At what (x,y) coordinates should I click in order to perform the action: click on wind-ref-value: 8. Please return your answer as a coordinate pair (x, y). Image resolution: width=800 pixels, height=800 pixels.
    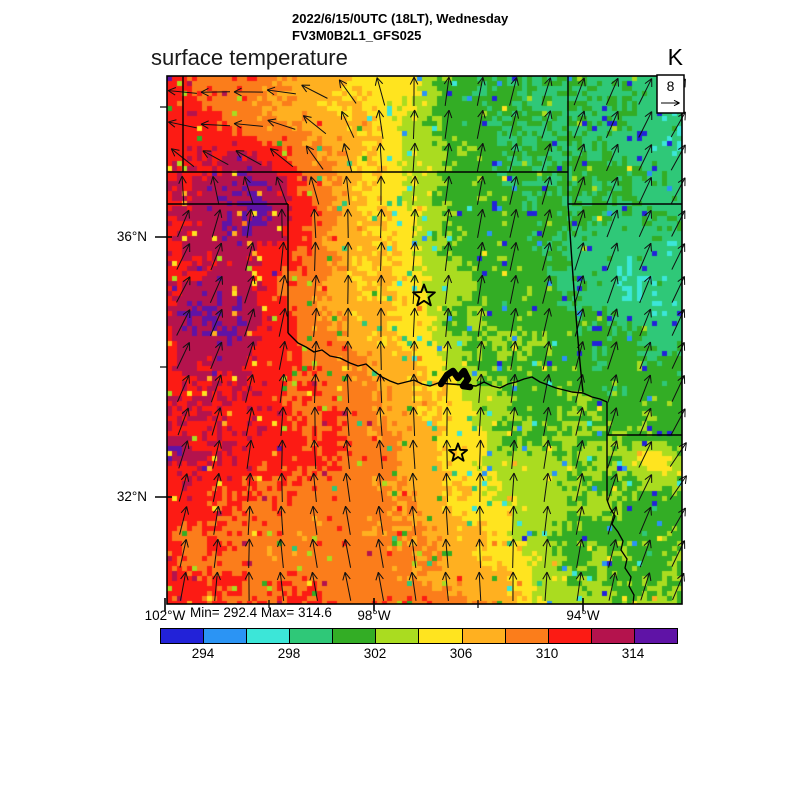
    Looking at the image, I should click on (671, 86).